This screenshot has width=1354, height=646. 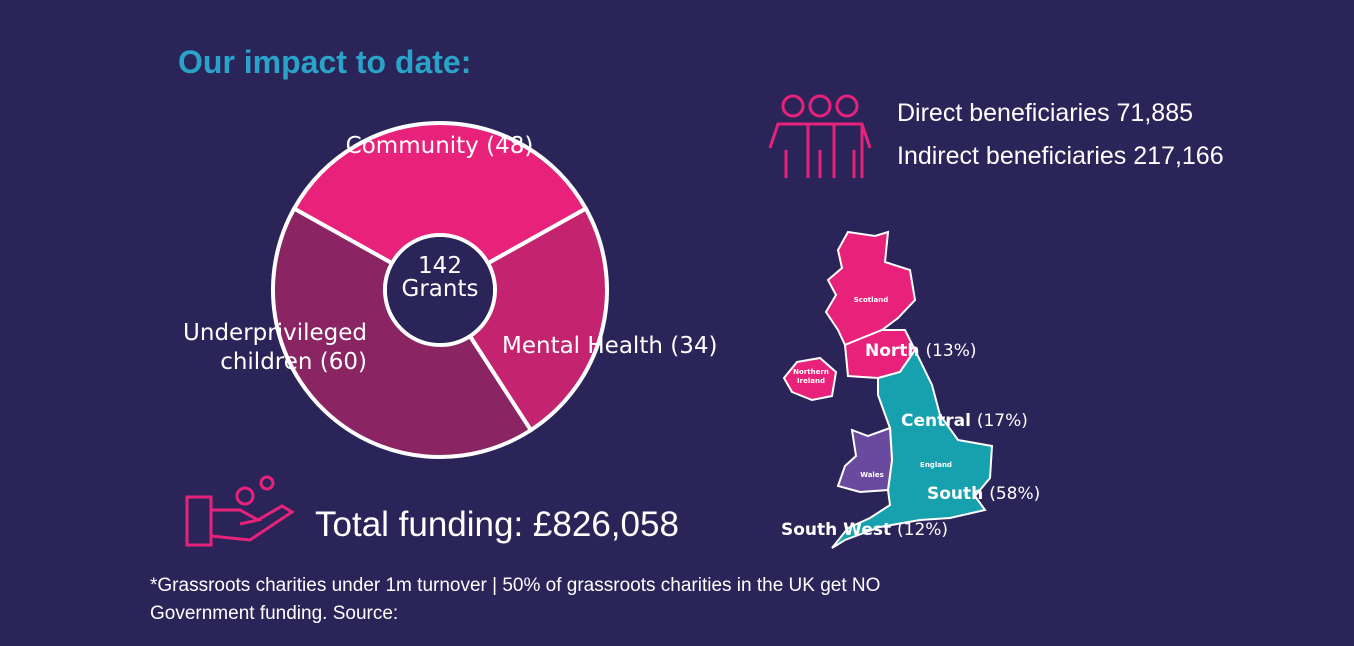 I want to click on region-name: North, so click(x=892, y=351).